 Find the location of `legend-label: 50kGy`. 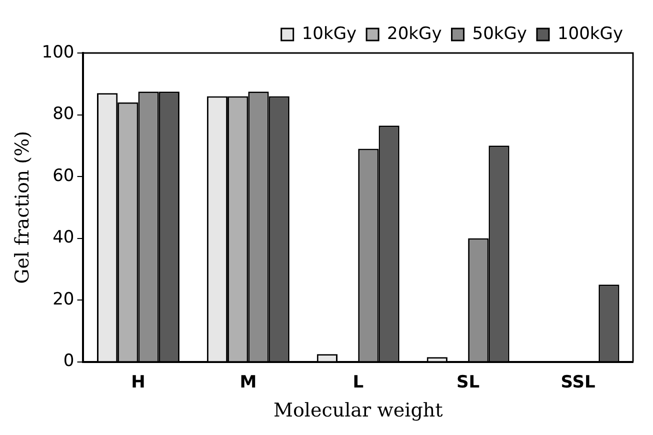

legend-label: 50kGy is located at coordinates (499, 34).